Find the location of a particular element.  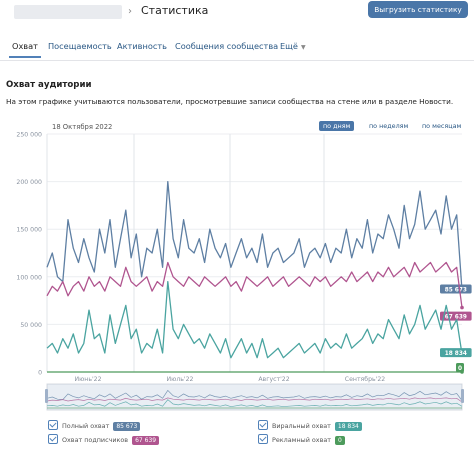

y-tick-label: 200 000 is located at coordinates (29, 182).